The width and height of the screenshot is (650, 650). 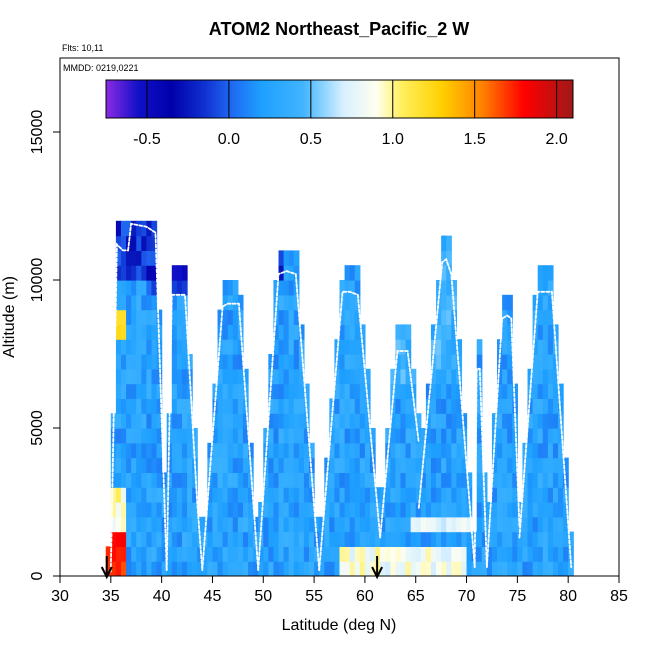 What do you see at coordinates (263, 596) in the screenshot?
I see `x-tick-label: 50` at bounding box center [263, 596].